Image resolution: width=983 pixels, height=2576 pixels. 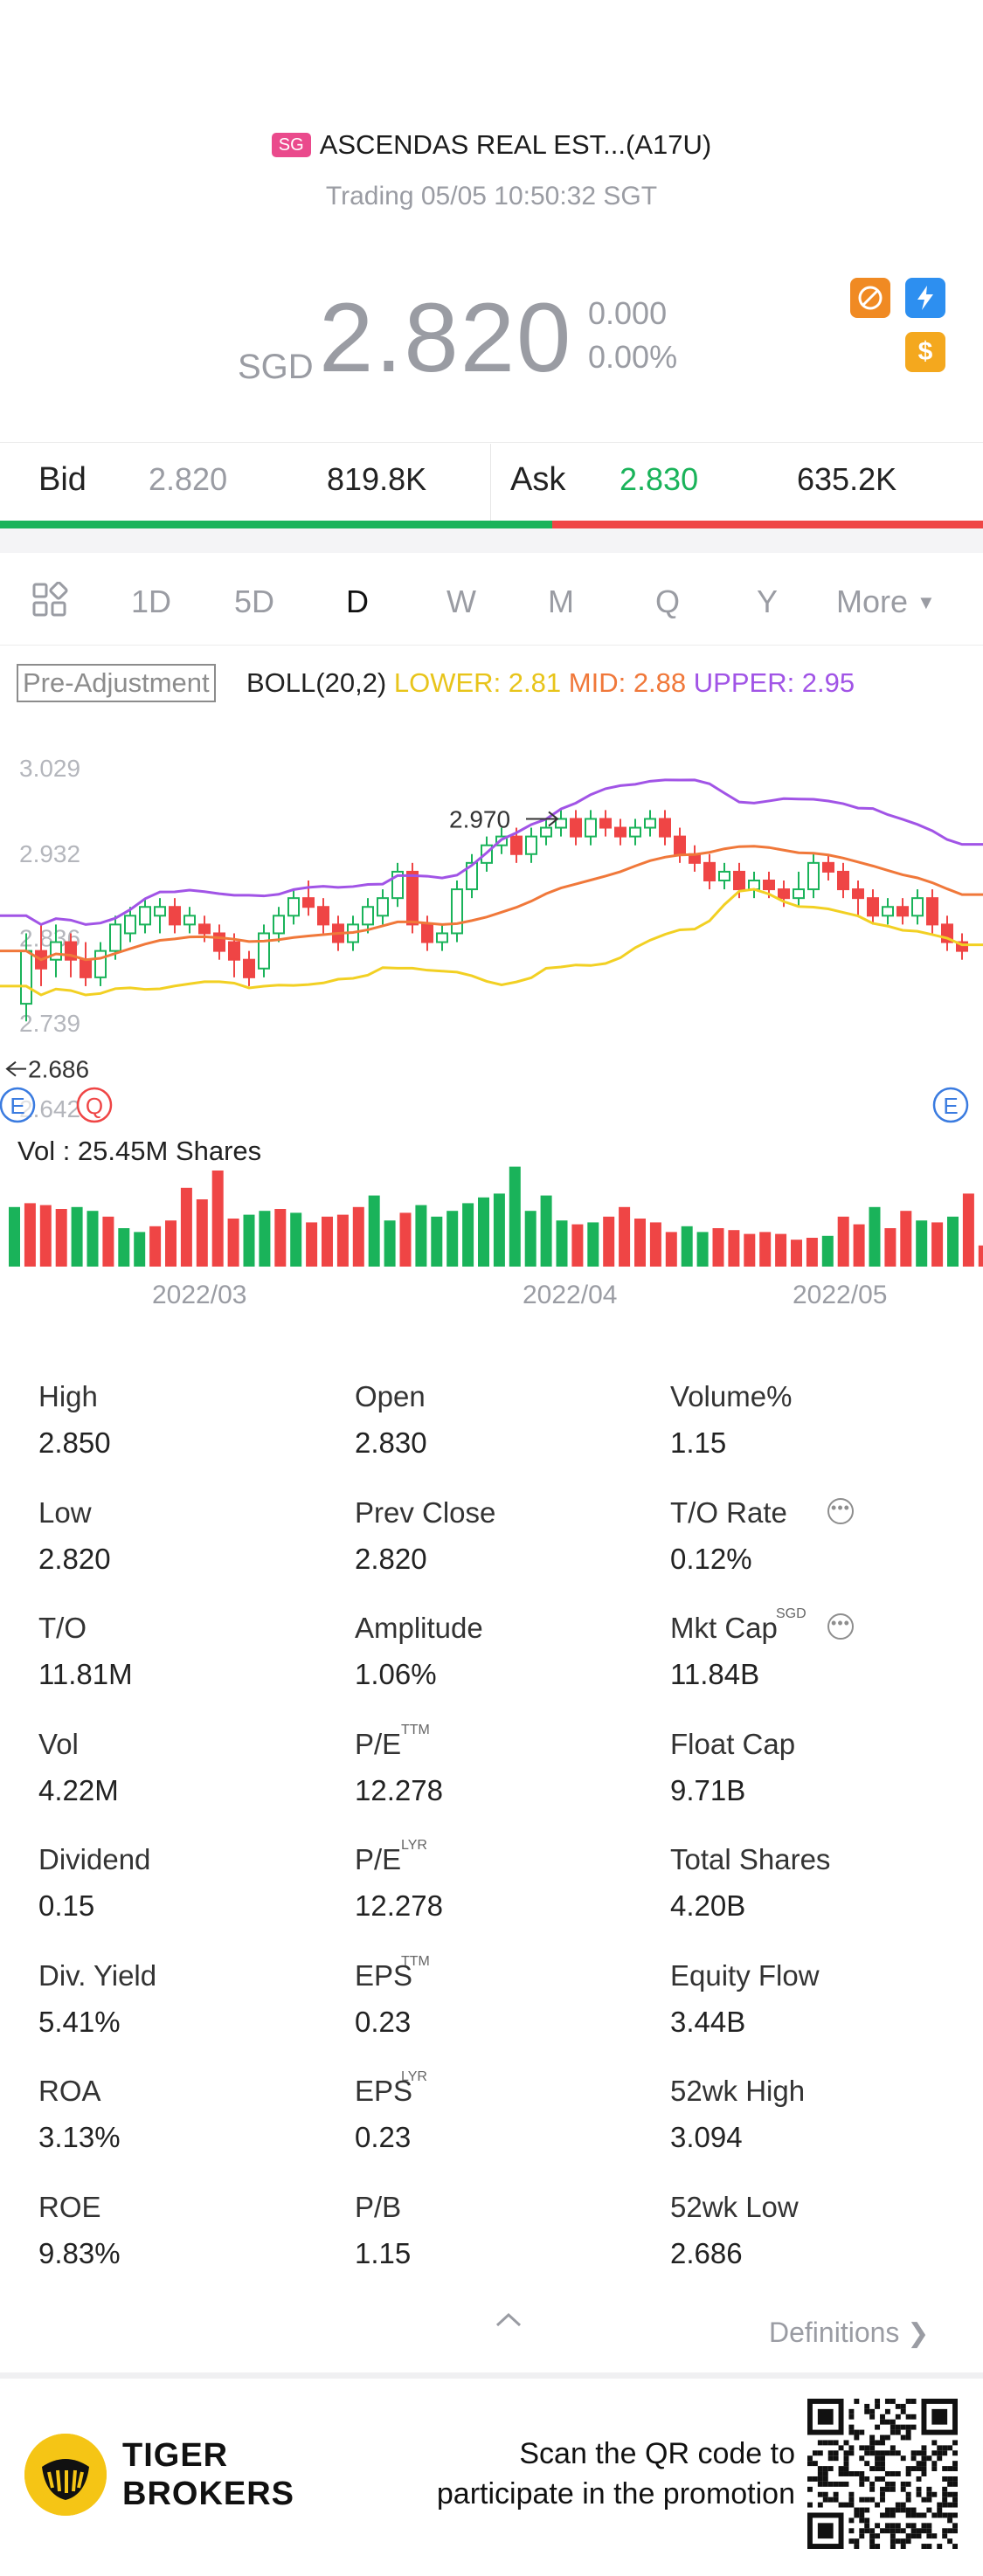 What do you see at coordinates (461, 601) in the screenshot?
I see `tab-w: W` at bounding box center [461, 601].